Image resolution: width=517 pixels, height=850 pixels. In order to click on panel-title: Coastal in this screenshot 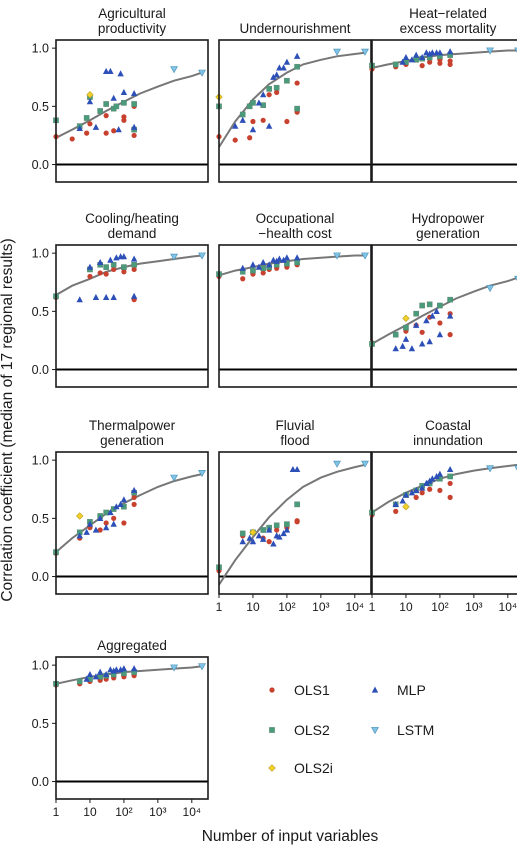, I will do `click(448, 425)`.